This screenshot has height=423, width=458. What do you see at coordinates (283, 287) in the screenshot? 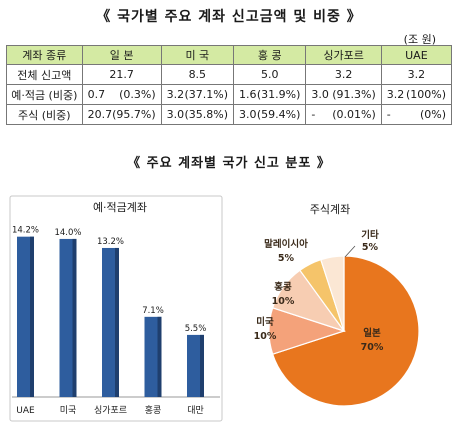
I see `pie-slice-label: 홍콩` at bounding box center [283, 287].